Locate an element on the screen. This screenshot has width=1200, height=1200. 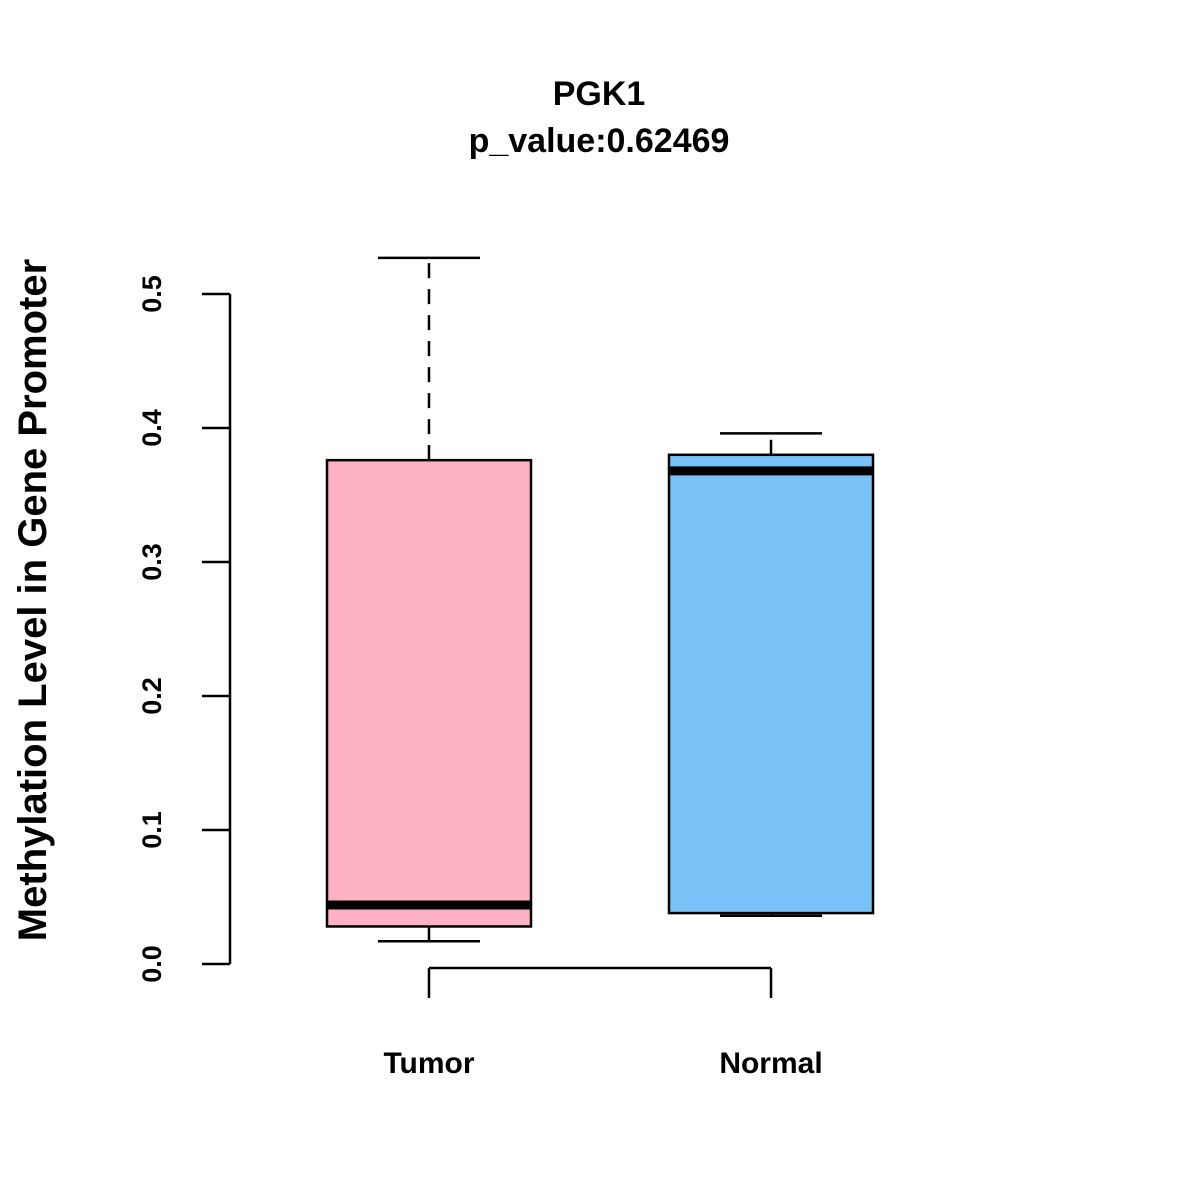
x-tick-label-tumor: Tumor is located at coordinates (428, 1063).